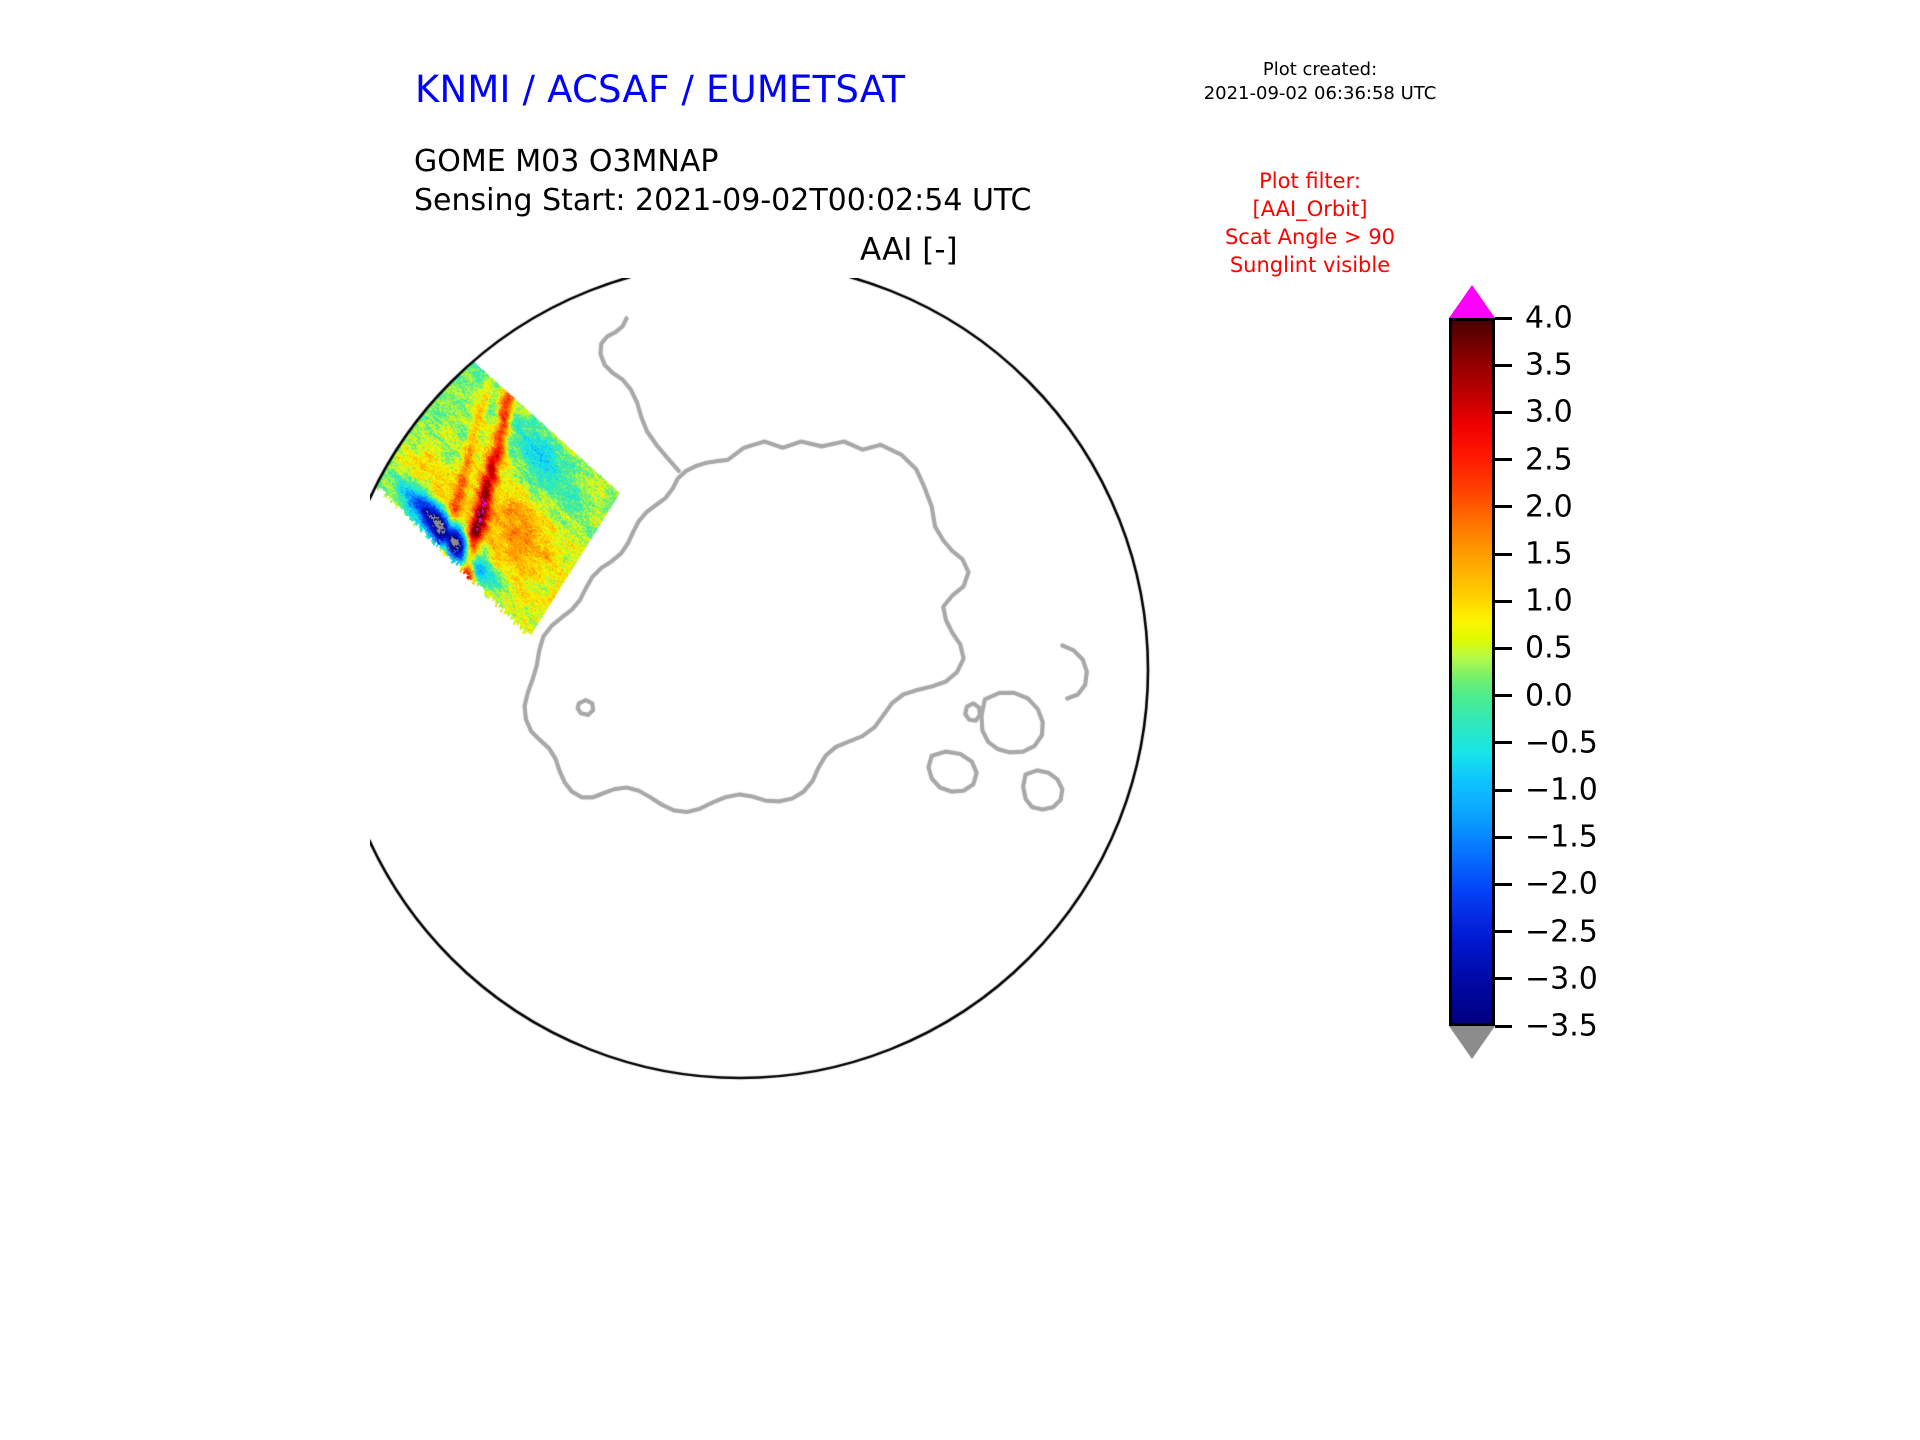 This screenshot has height=1440, width=1920. What do you see at coordinates (1549, 696) in the screenshot?
I see `colorbar-tick-label: 0.0` at bounding box center [1549, 696].